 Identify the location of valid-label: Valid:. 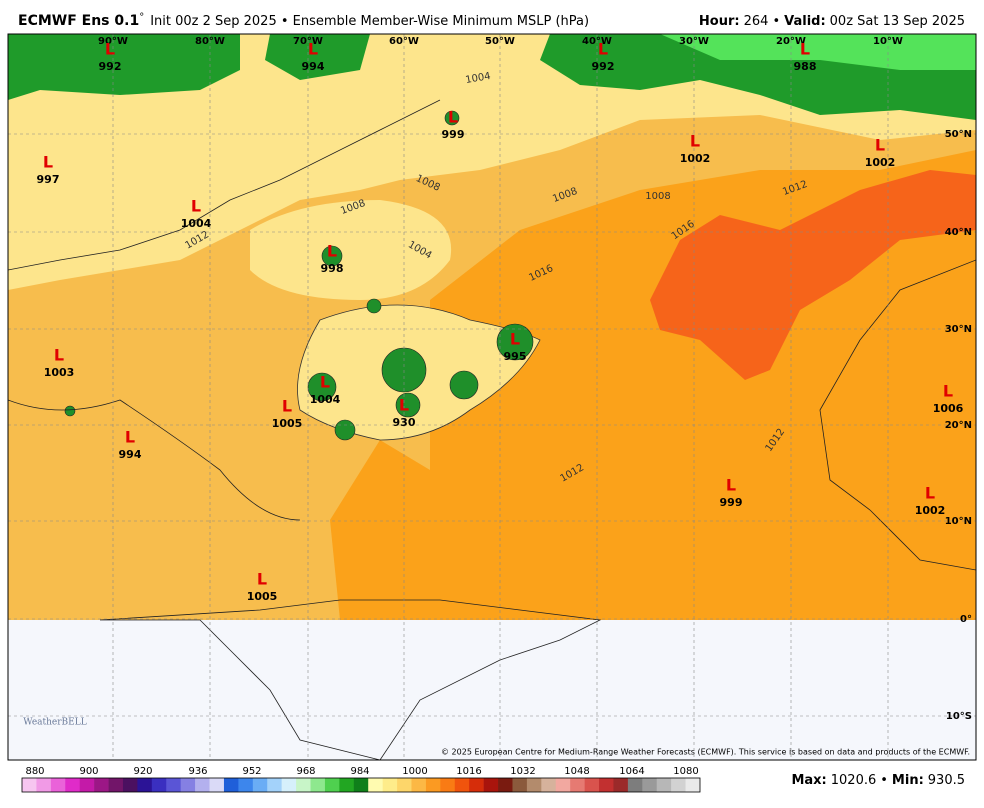
(805, 21).